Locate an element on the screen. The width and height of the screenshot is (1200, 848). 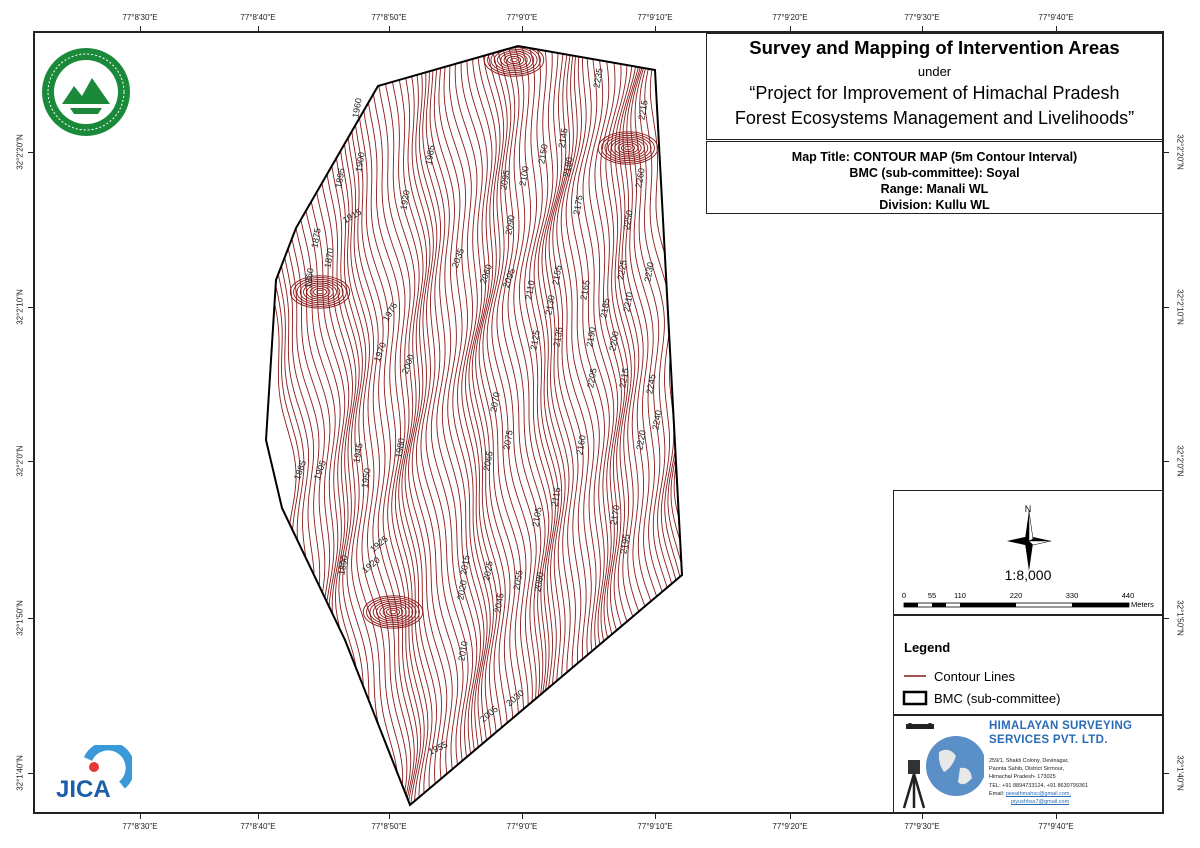
longitude-label: 77°8'30"E is located at coordinates (140, 17).